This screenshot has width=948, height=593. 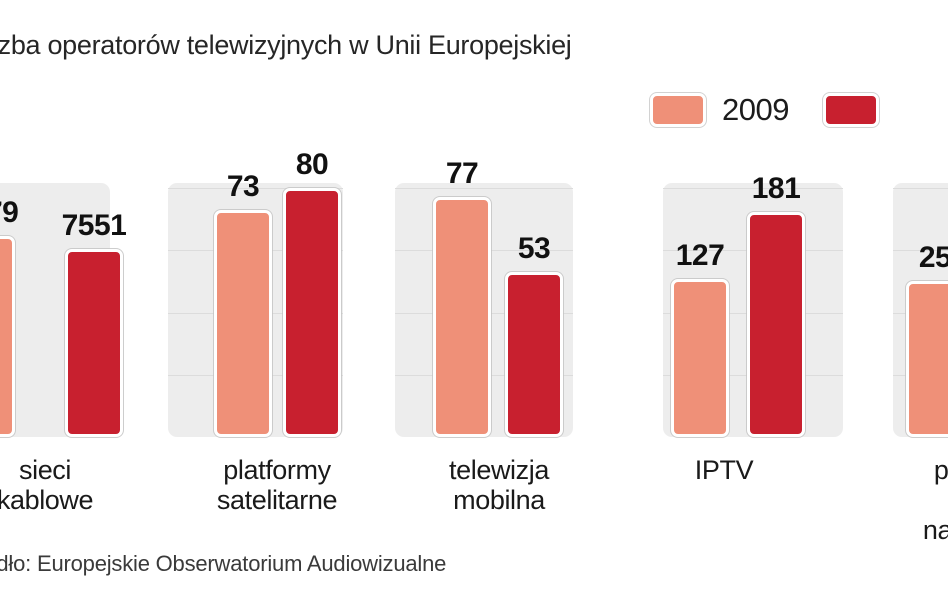 What do you see at coordinates (933, 258) in the screenshot?
I see `value-label-2009-5: 25` at bounding box center [933, 258].